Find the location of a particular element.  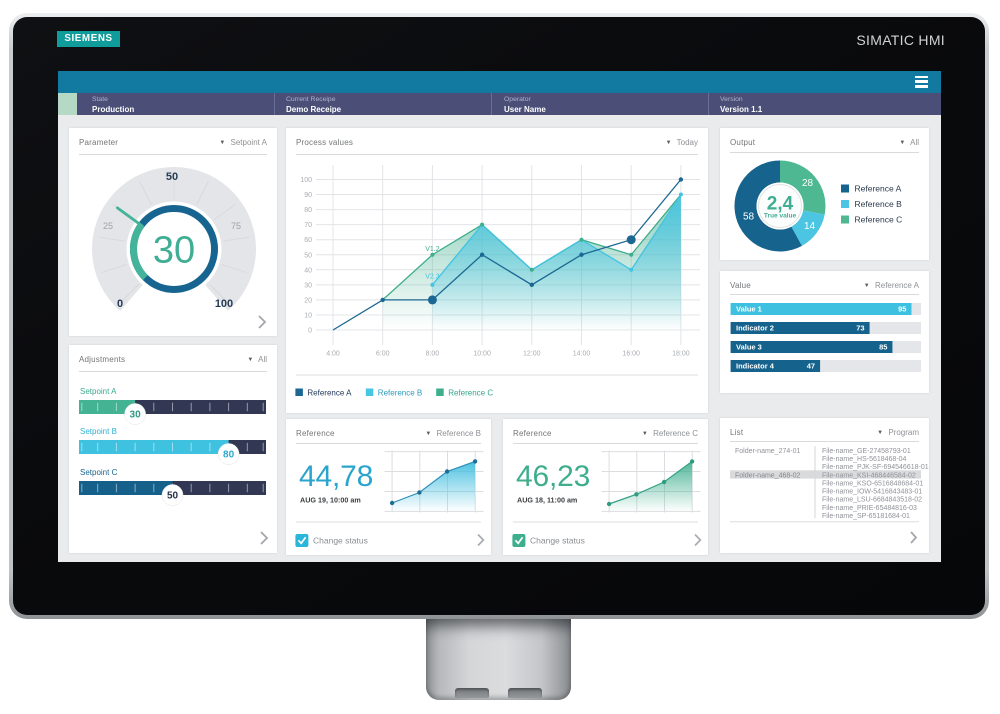

svg-text: Folder-name_274-01 is located at coordinates (767, 451).